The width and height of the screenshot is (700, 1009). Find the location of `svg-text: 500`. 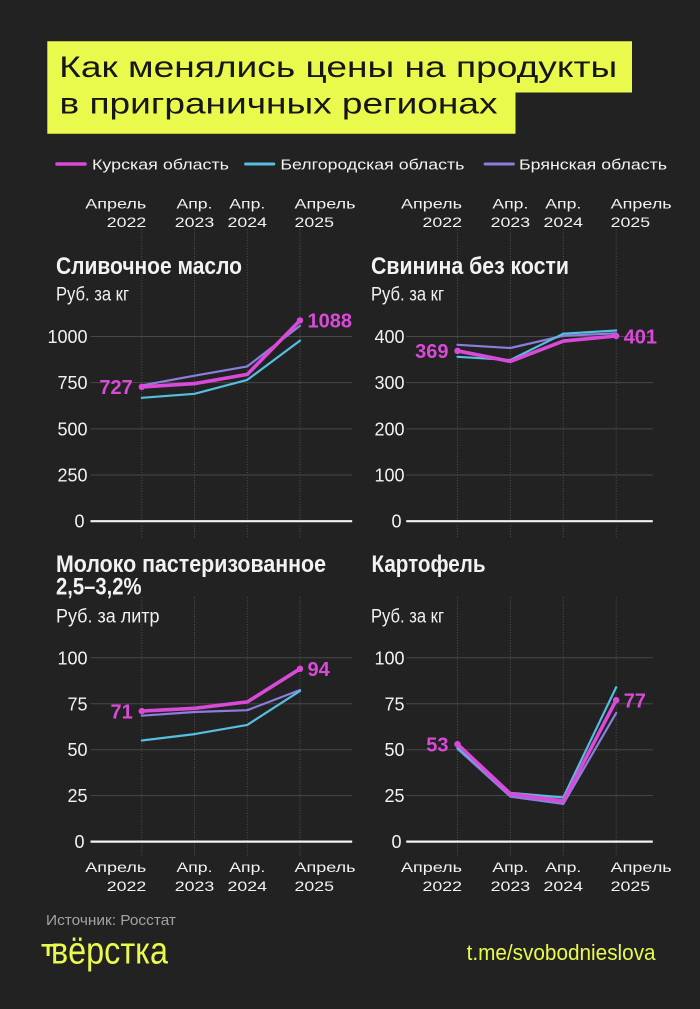

svg-text: 500 is located at coordinates (72, 429).